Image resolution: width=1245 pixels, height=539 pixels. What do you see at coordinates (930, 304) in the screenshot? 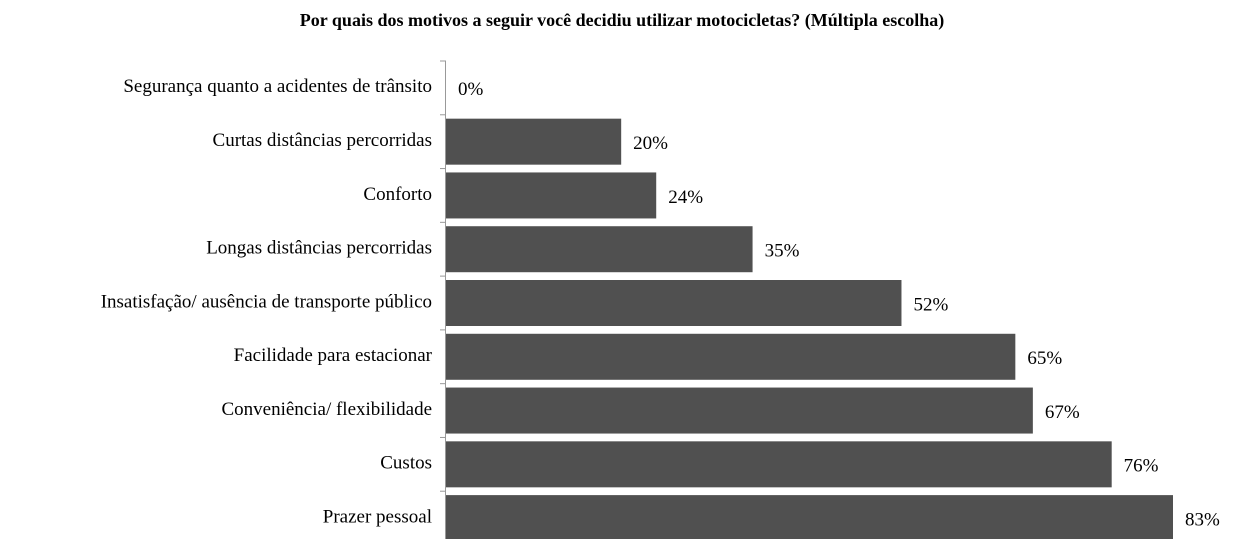
I see `value-label: 52%` at bounding box center [930, 304].